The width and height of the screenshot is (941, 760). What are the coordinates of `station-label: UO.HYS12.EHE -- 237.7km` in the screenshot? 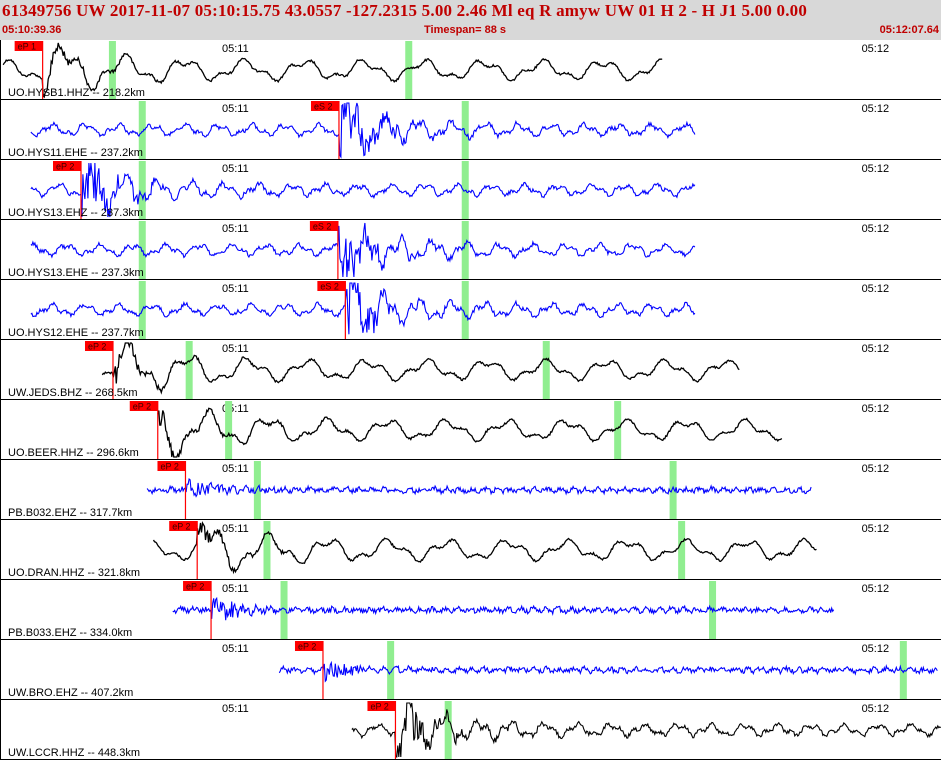 It's located at (76, 333).